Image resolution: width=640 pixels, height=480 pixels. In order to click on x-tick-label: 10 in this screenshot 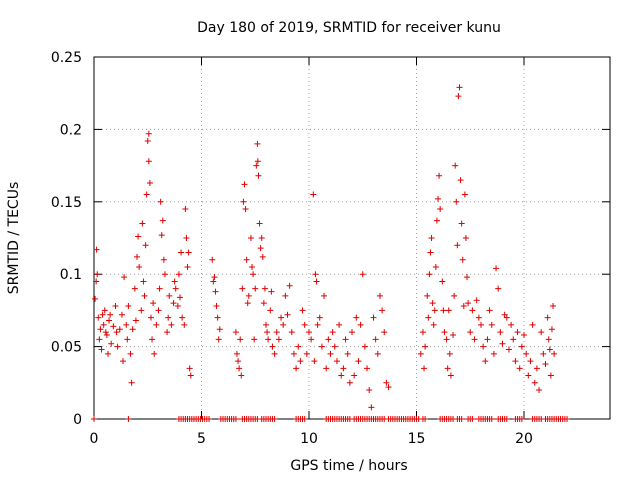, I will do `click(309, 439)`.